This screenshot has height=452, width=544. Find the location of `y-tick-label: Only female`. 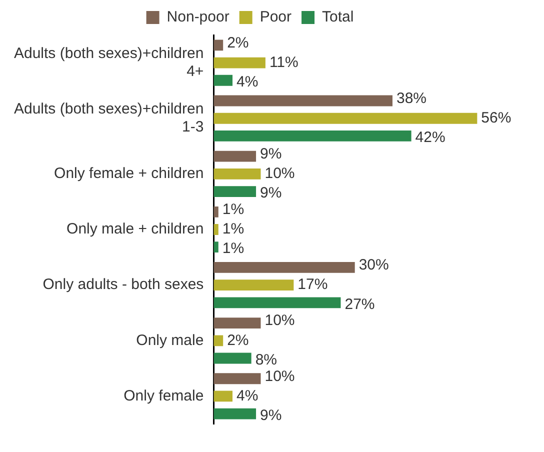

y-tick-label: Only female is located at coordinates (164, 395).